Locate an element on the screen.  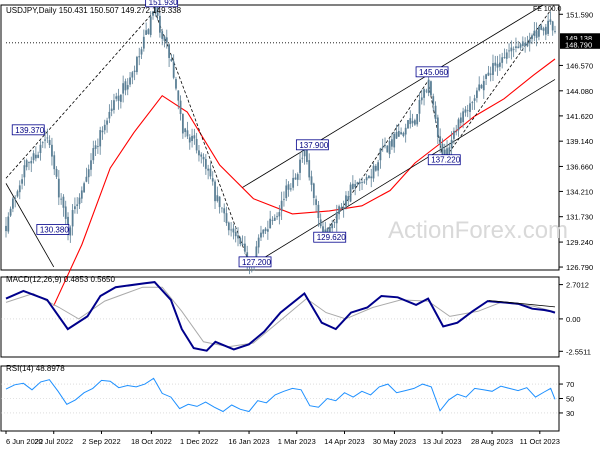
price-annotation-label: 151.930 is located at coordinates (163, 3).